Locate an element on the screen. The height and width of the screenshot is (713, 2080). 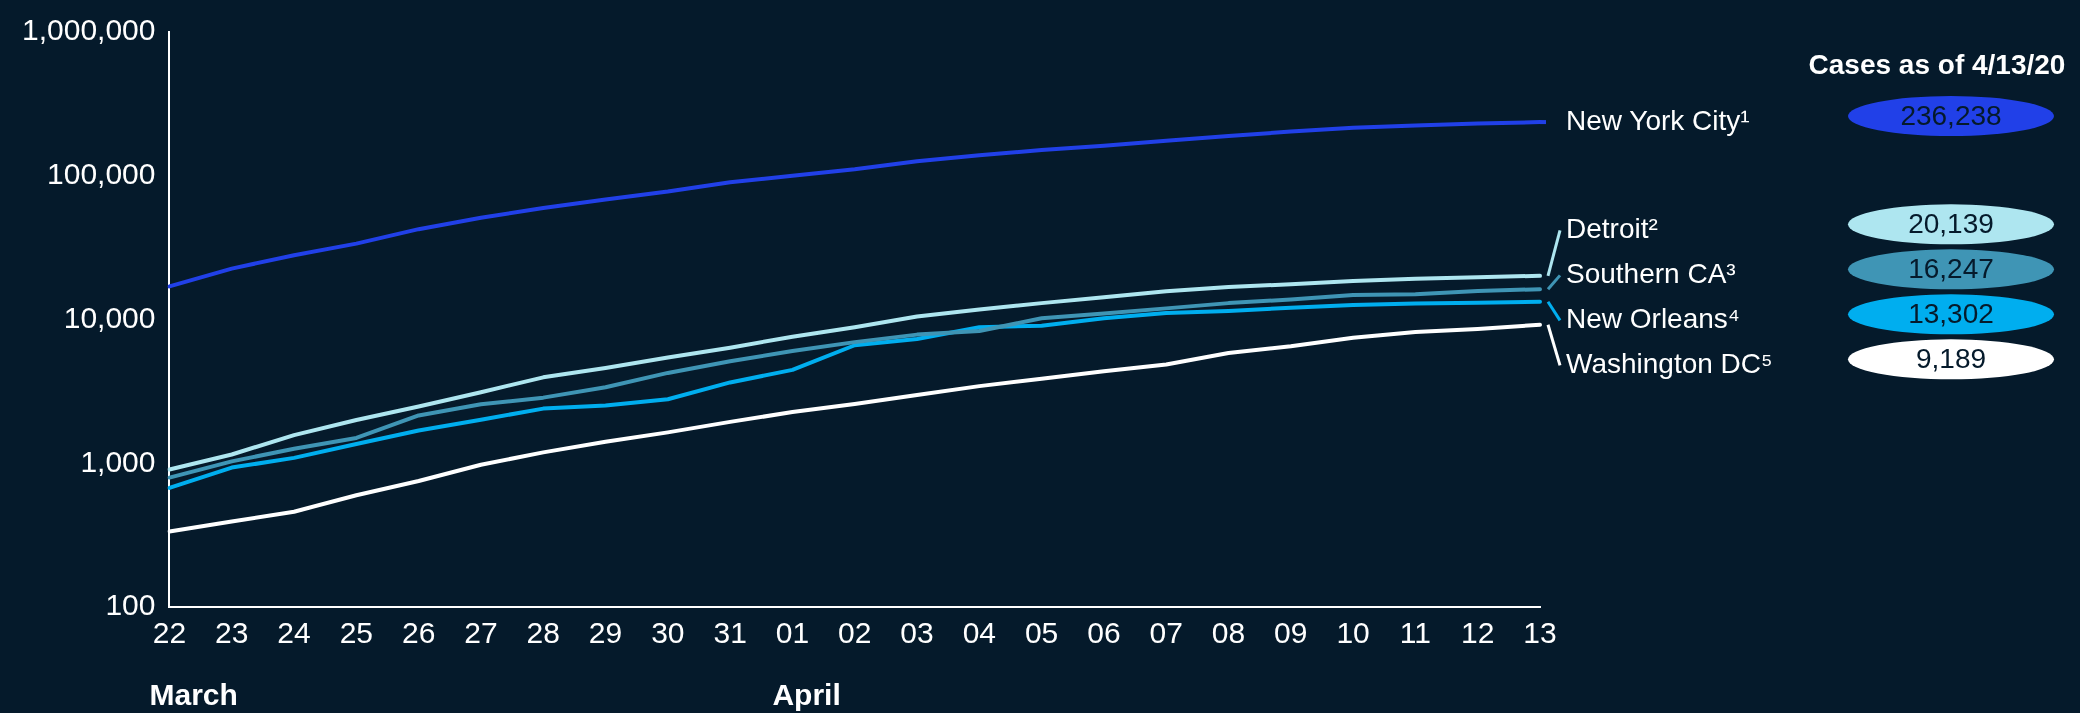
x-tick-label: 24 is located at coordinates (294, 633).